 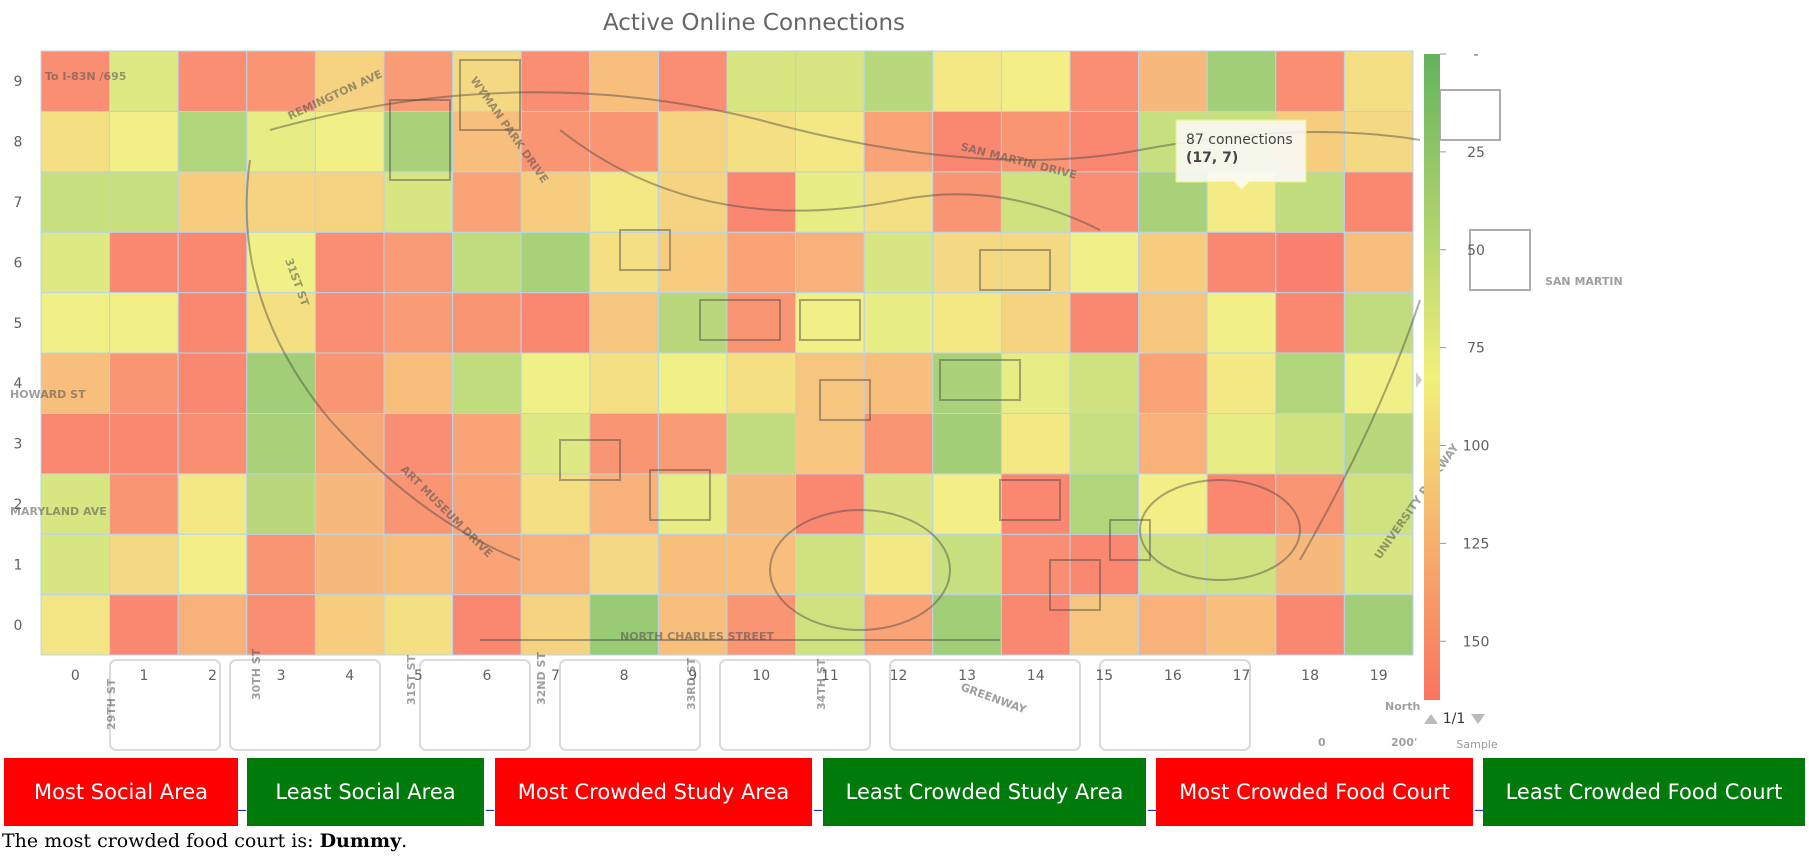 What do you see at coordinates (365, 792) in the screenshot?
I see `least-social-area-button: Least Social Area` at bounding box center [365, 792].